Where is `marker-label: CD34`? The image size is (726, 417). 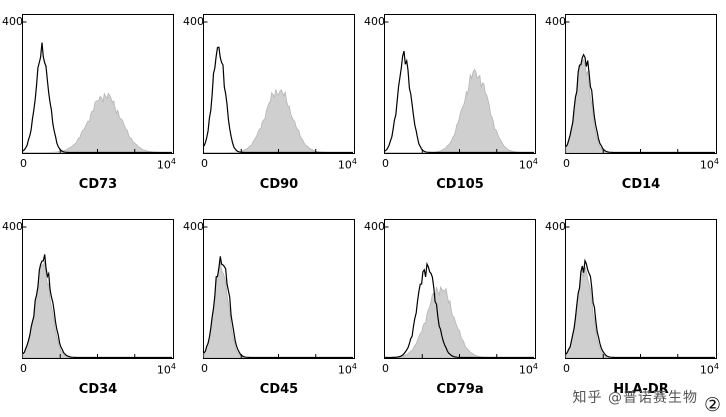 marker-label: CD34 is located at coordinates (98, 389).